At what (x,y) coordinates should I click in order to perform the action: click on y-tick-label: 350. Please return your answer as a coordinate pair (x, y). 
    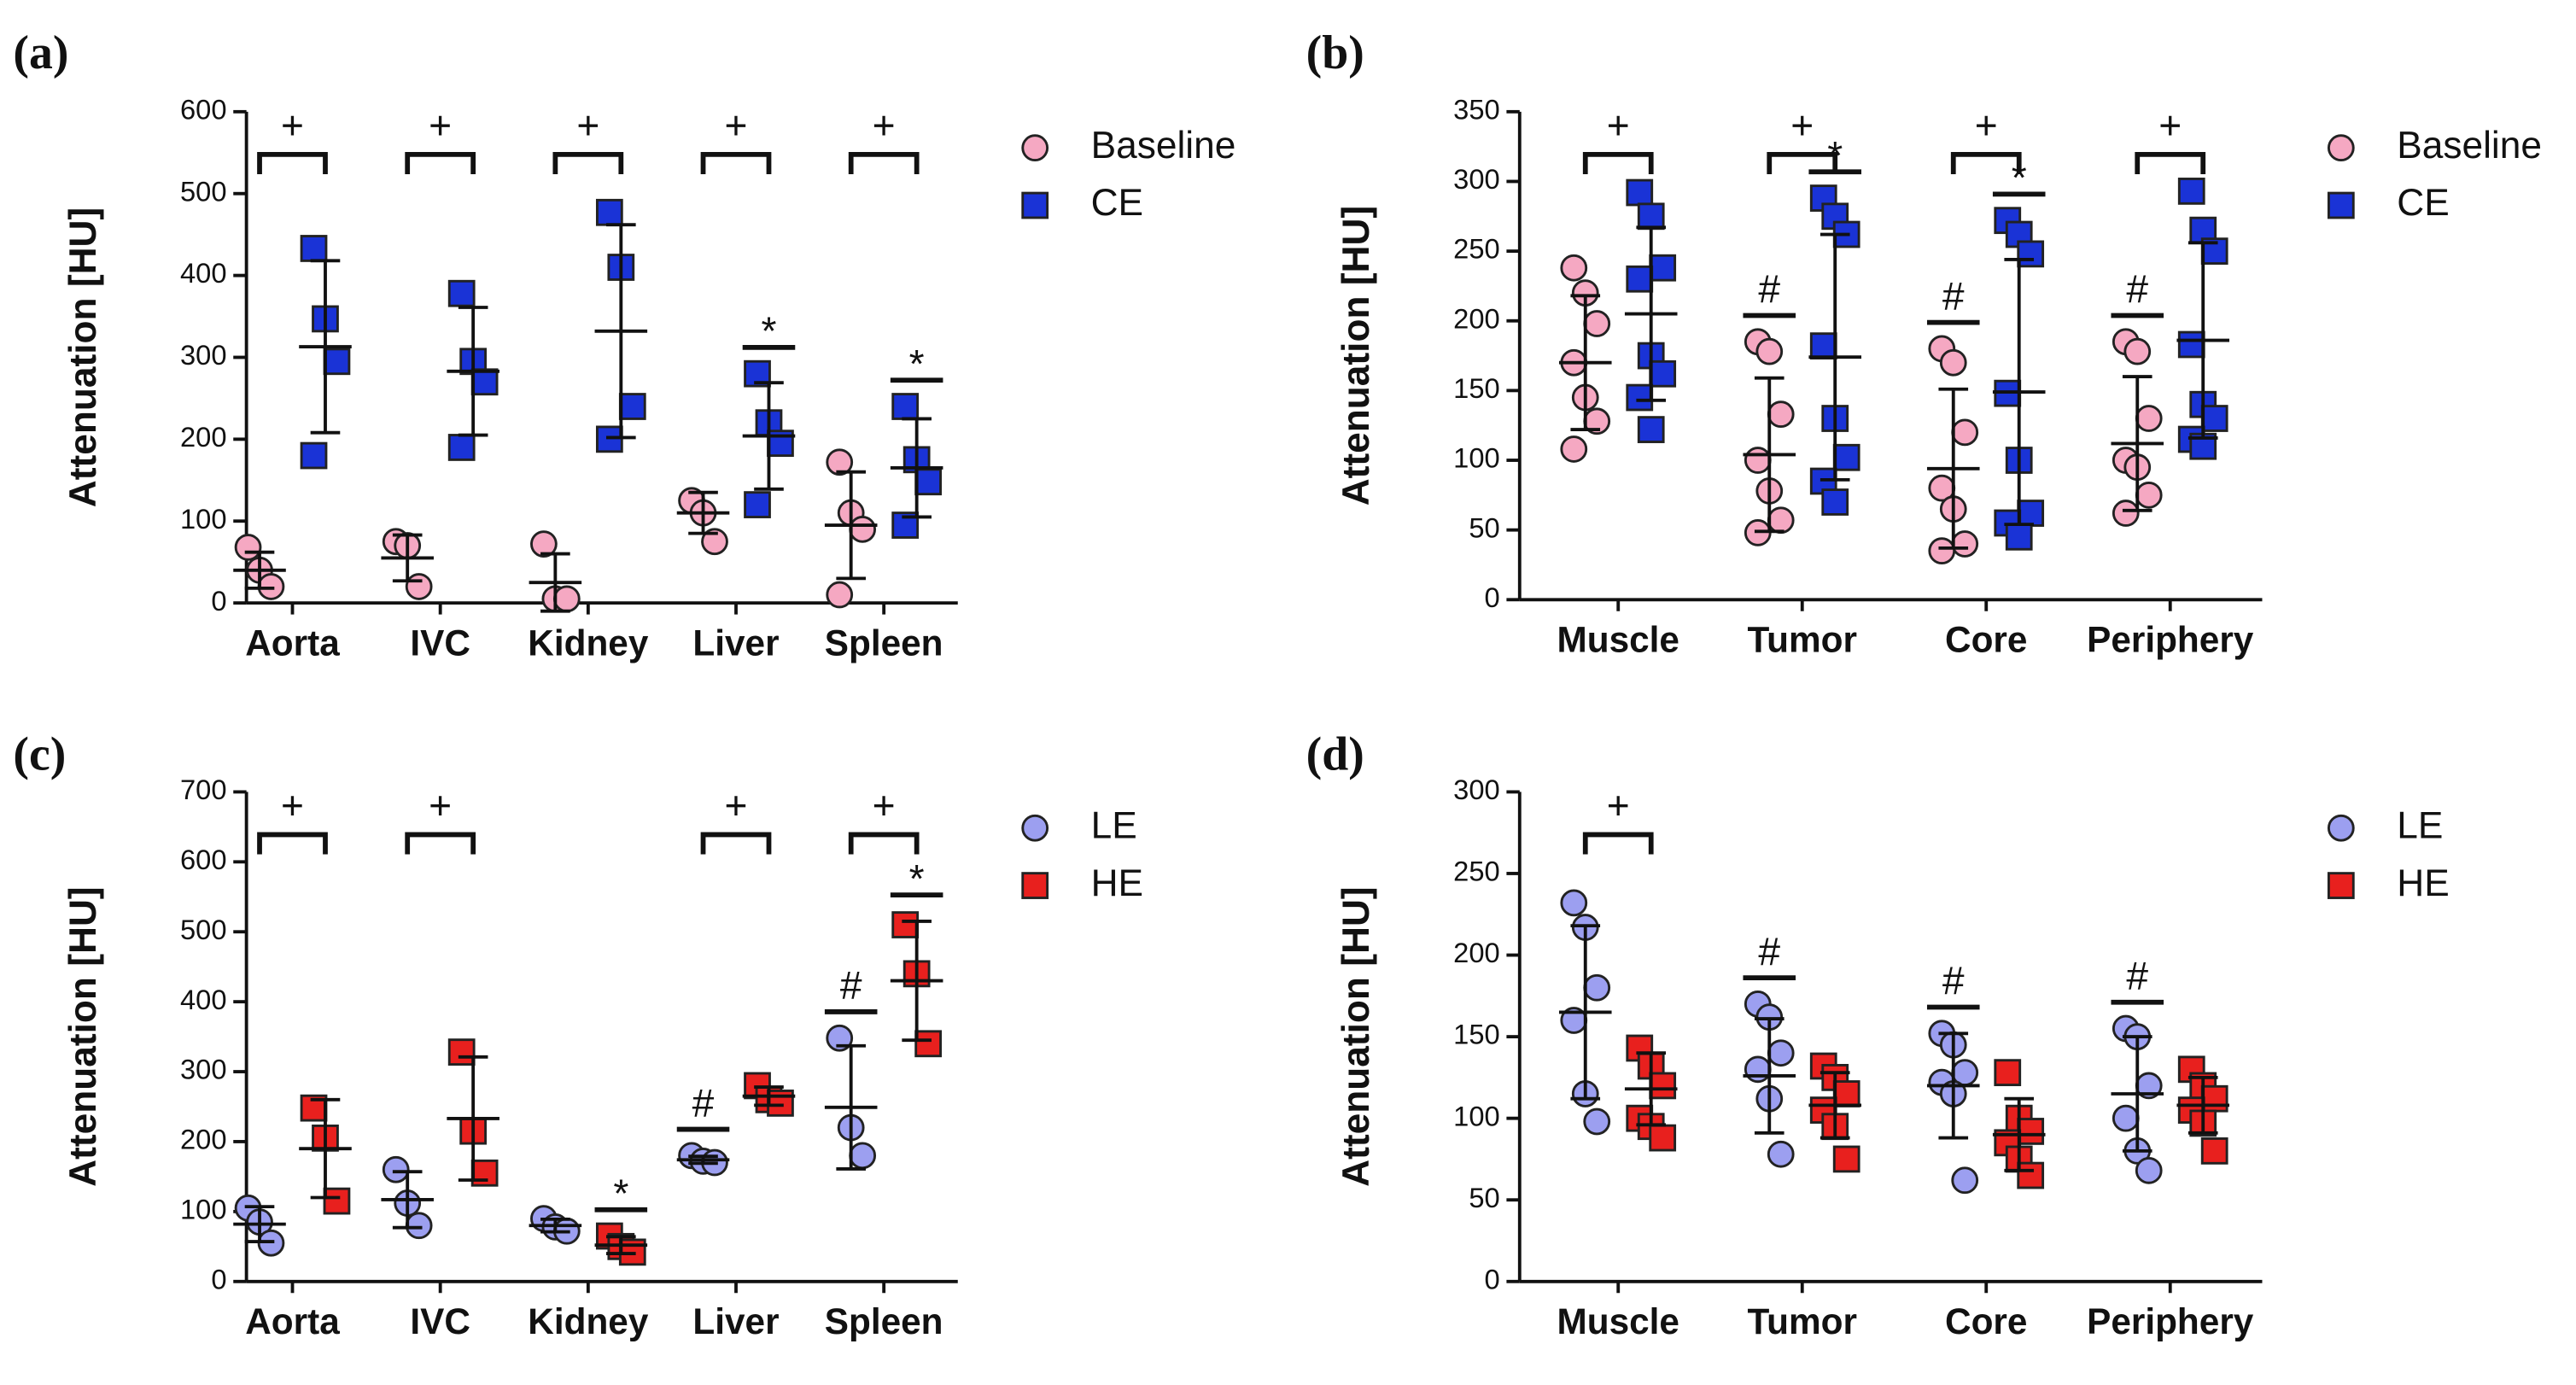
    Looking at the image, I should click on (1476, 109).